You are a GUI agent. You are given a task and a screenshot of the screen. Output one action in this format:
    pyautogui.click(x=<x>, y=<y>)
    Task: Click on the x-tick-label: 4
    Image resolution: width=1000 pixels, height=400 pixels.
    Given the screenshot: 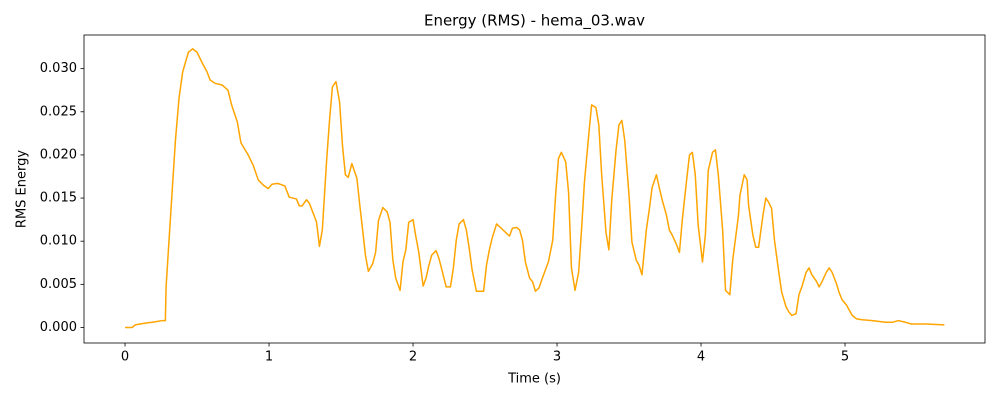 What is the action you would take?
    pyautogui.click(x=701, y=357)
    